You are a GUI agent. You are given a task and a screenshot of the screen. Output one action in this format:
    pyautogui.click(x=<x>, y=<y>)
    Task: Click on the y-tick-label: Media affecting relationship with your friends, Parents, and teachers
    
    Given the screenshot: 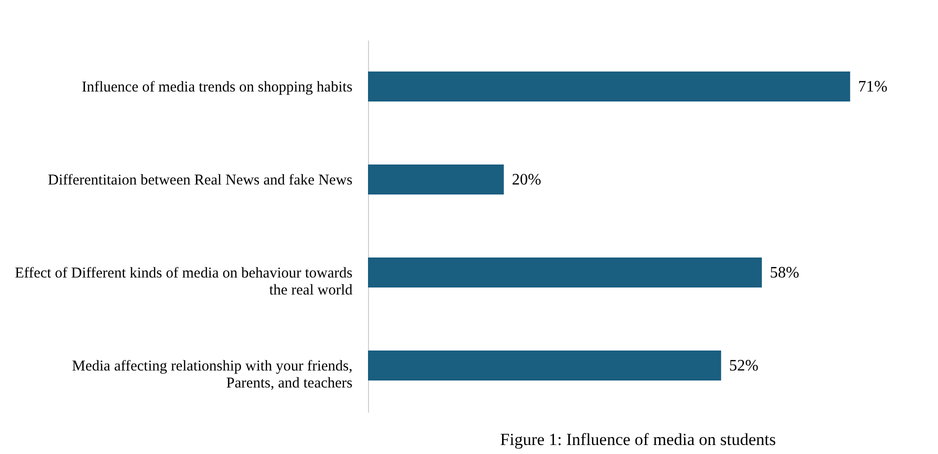 What is the action you would take?
    pyautogui.click(x=212, y=375)
    